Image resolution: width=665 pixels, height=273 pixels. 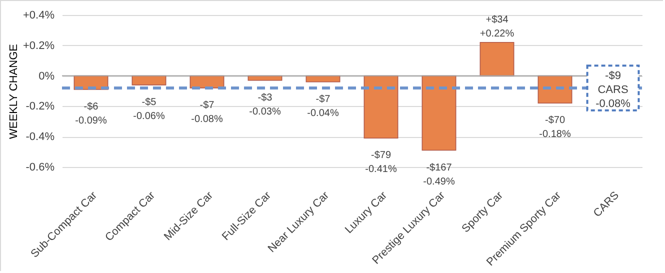 I want to click on annotation: -$9 CARS -0.08%, so click(x=613, y=90).